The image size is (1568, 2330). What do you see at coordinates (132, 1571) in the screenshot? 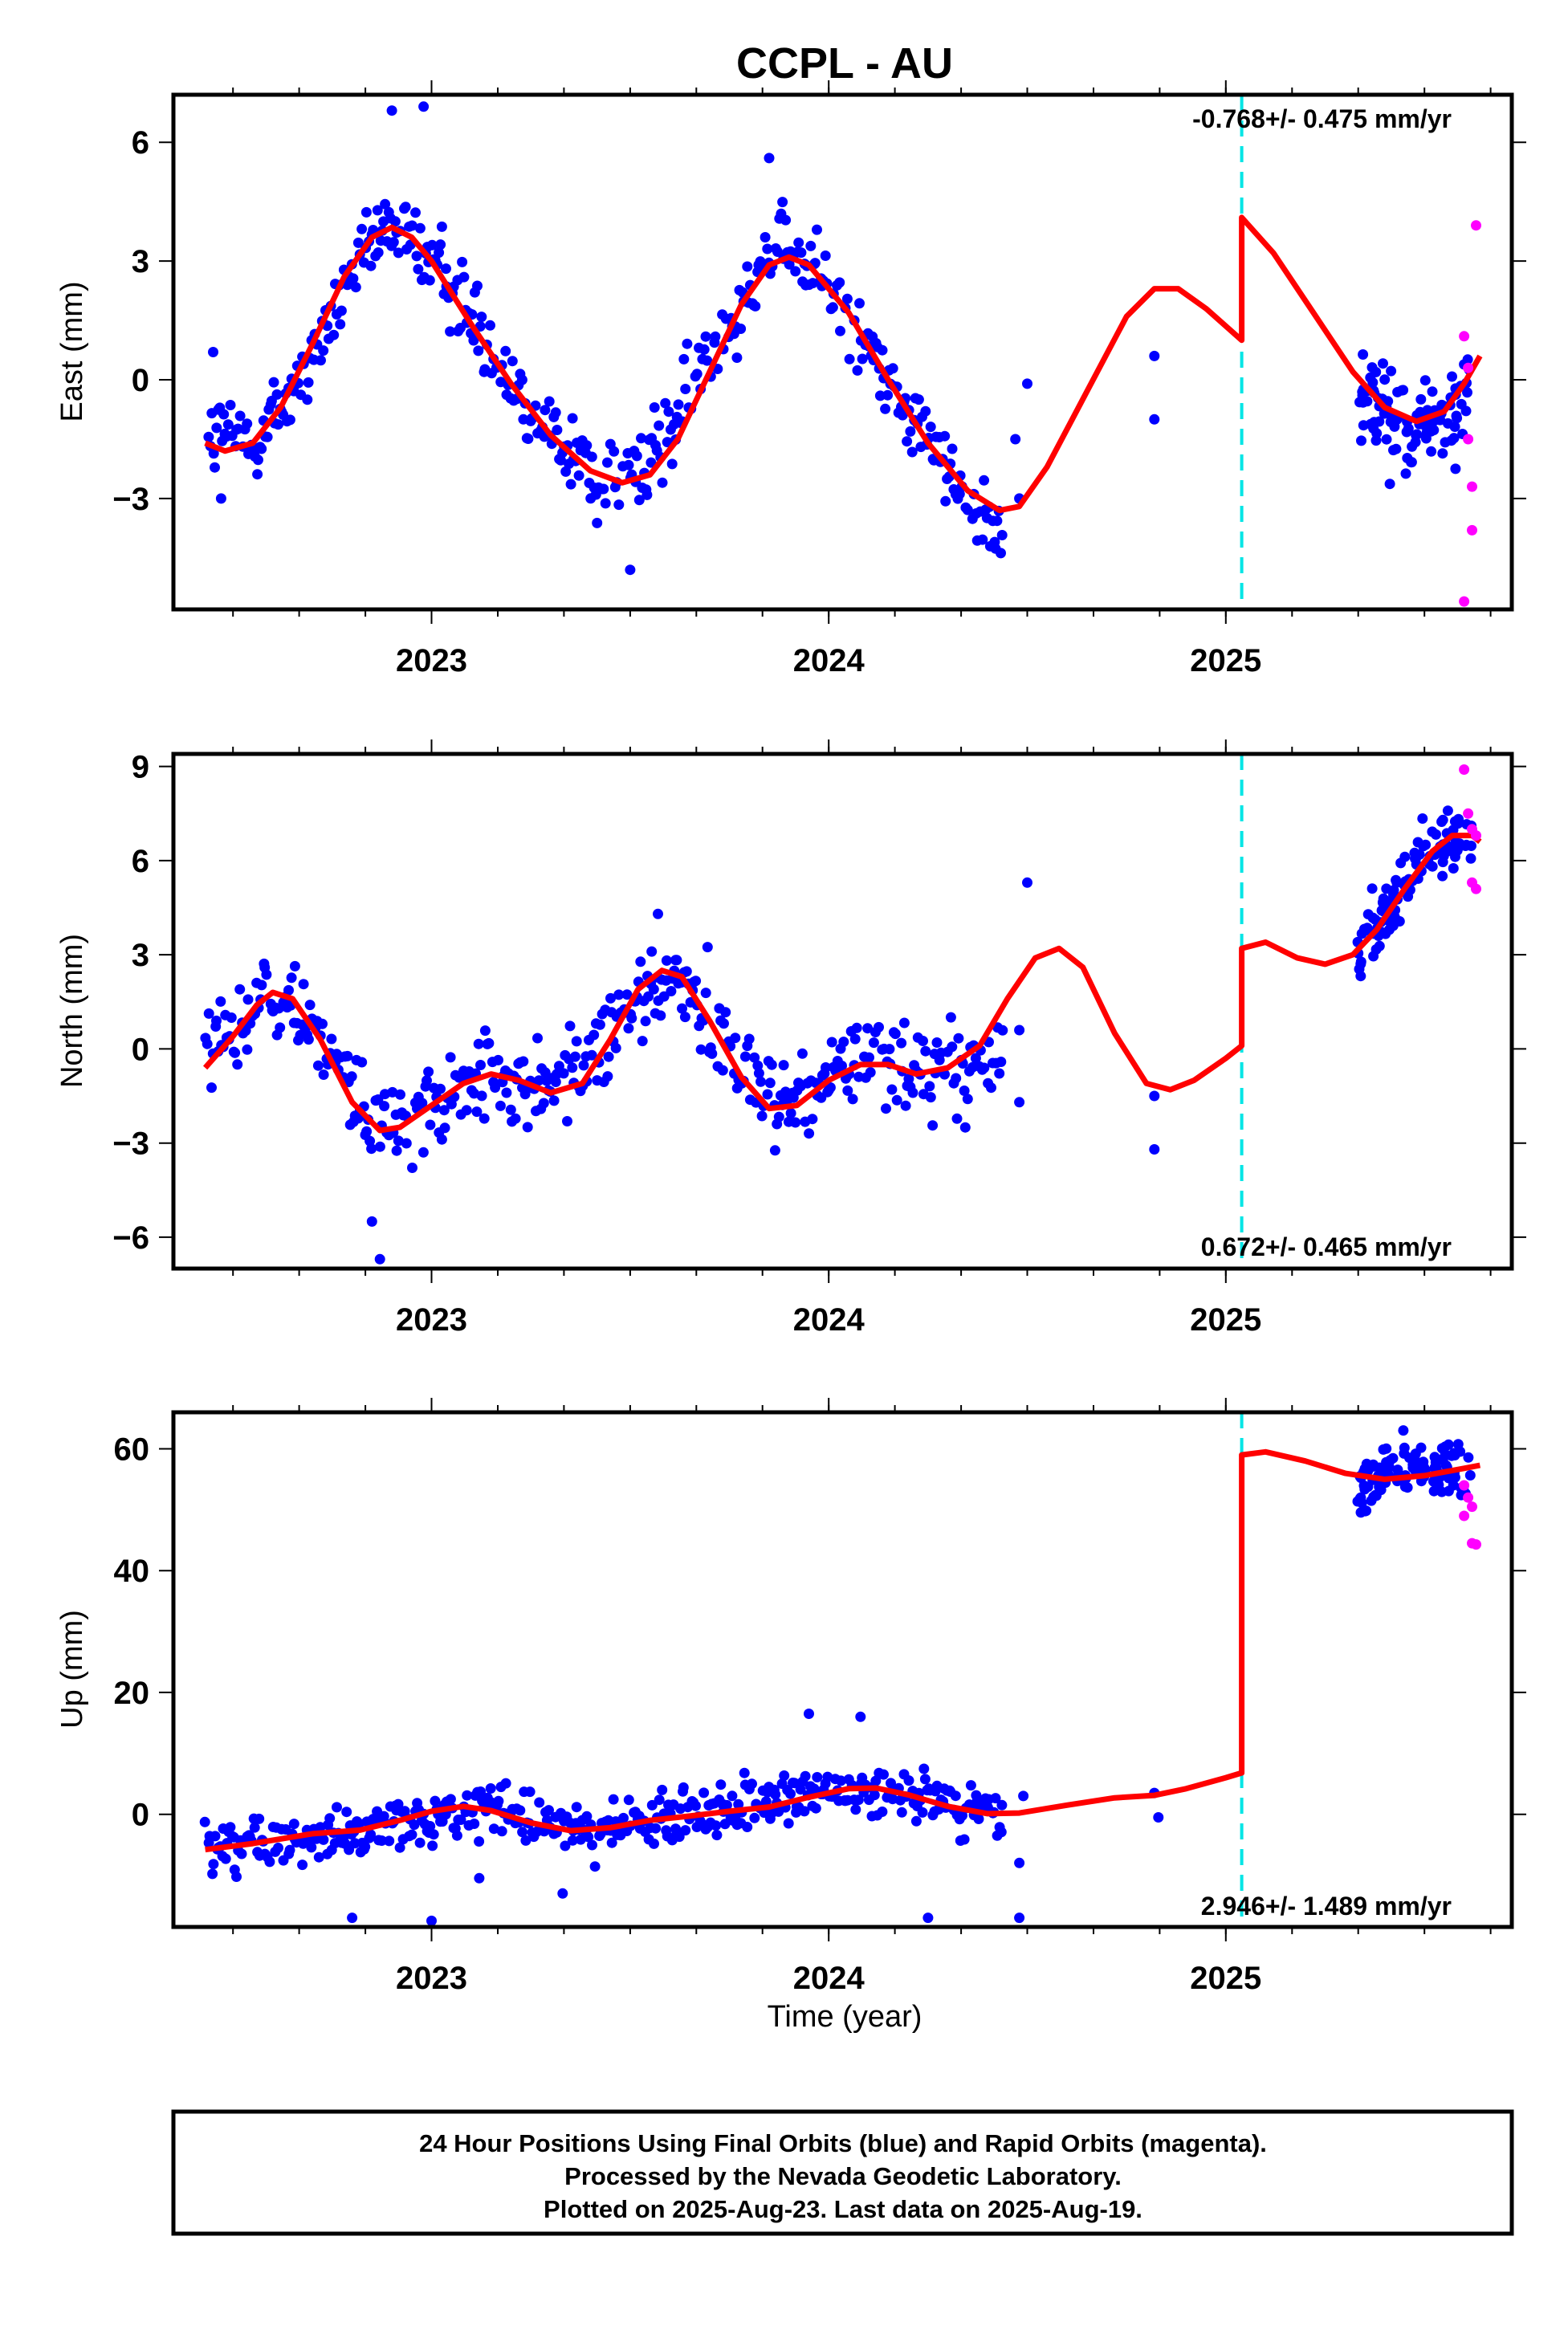
I see `up-y-tick-label: 40` at bounding box center [132, 1571].